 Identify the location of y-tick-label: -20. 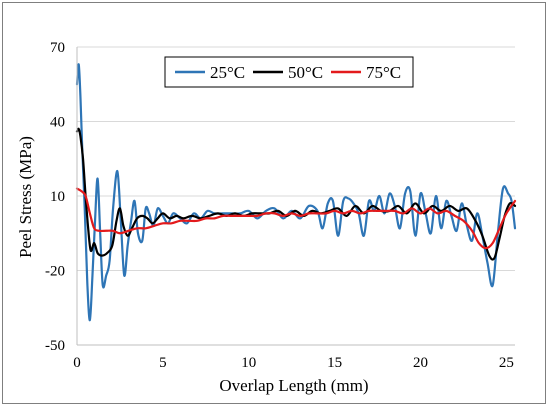
(55, 272).